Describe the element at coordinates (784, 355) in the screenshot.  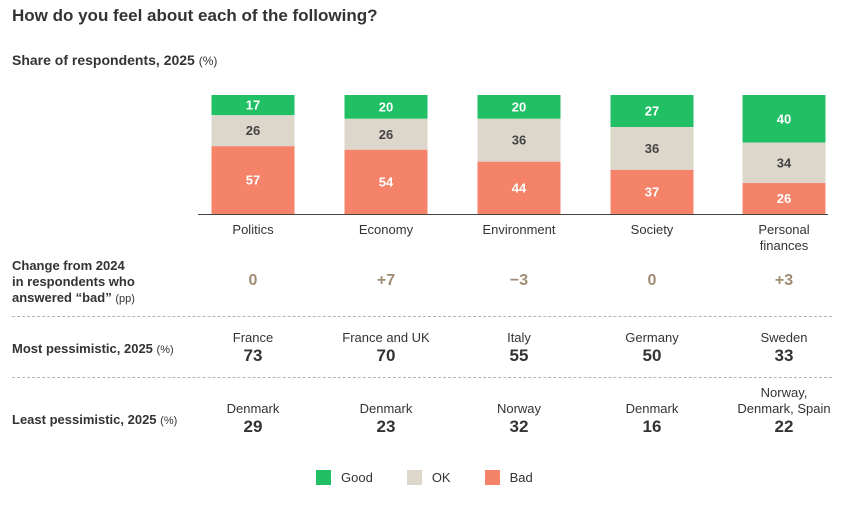
I see `pessimism-value: 33` at that location.